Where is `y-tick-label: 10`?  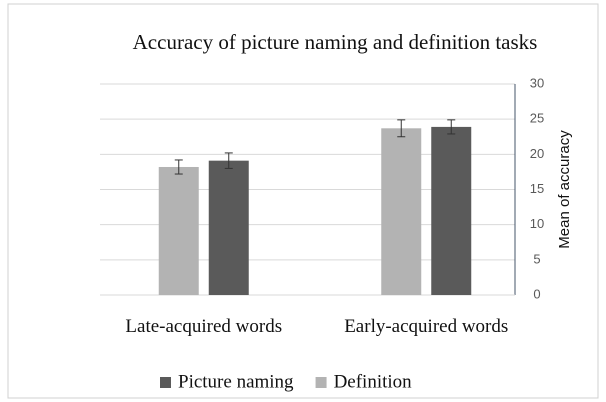
y-tick-label: 10 is located at coordinates (537, 223).